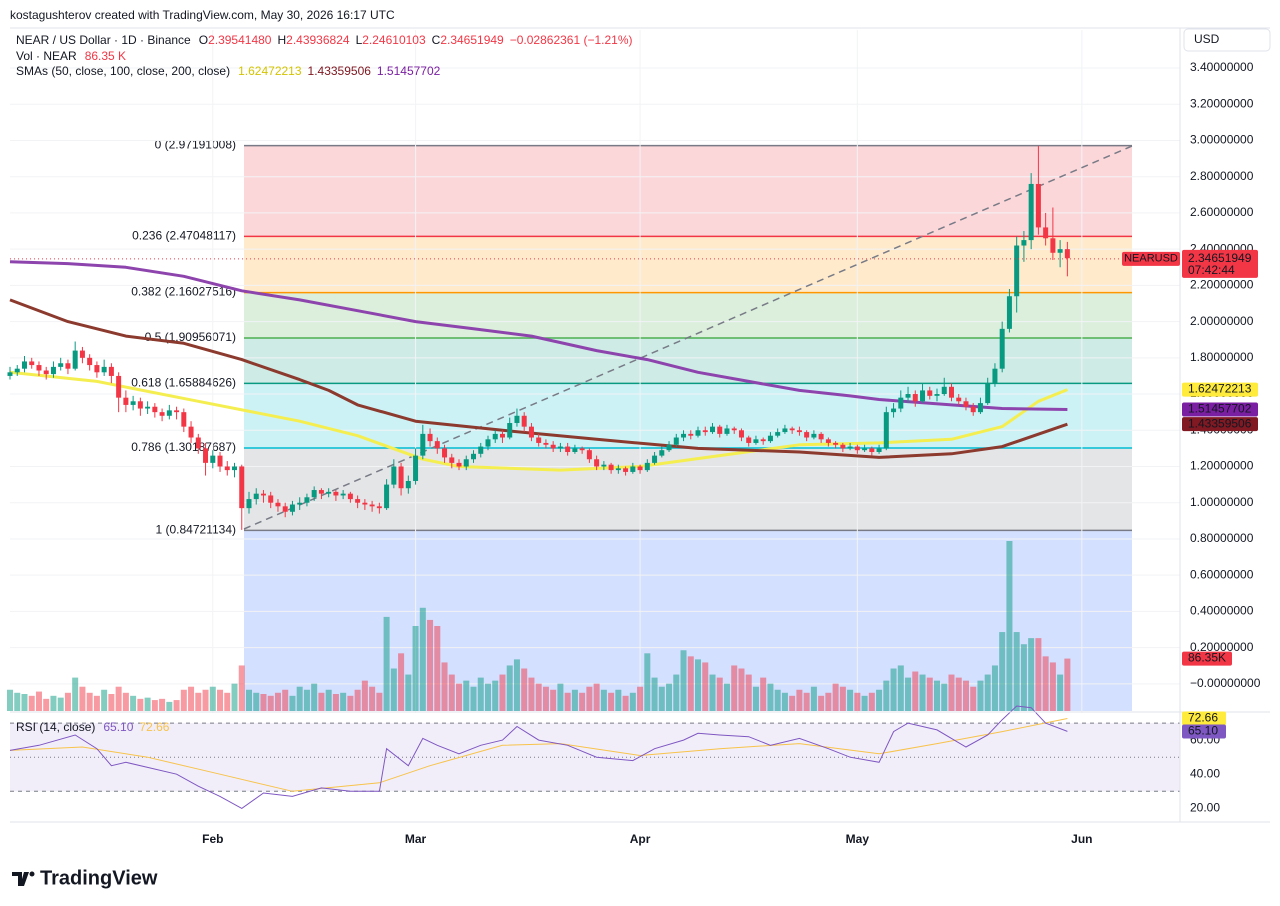 The image size is (1280, 906). Describe the element at coordinates (184, 236) in the screenshot. I see `fib-label: 0.236 (2.47048117)` at that location.